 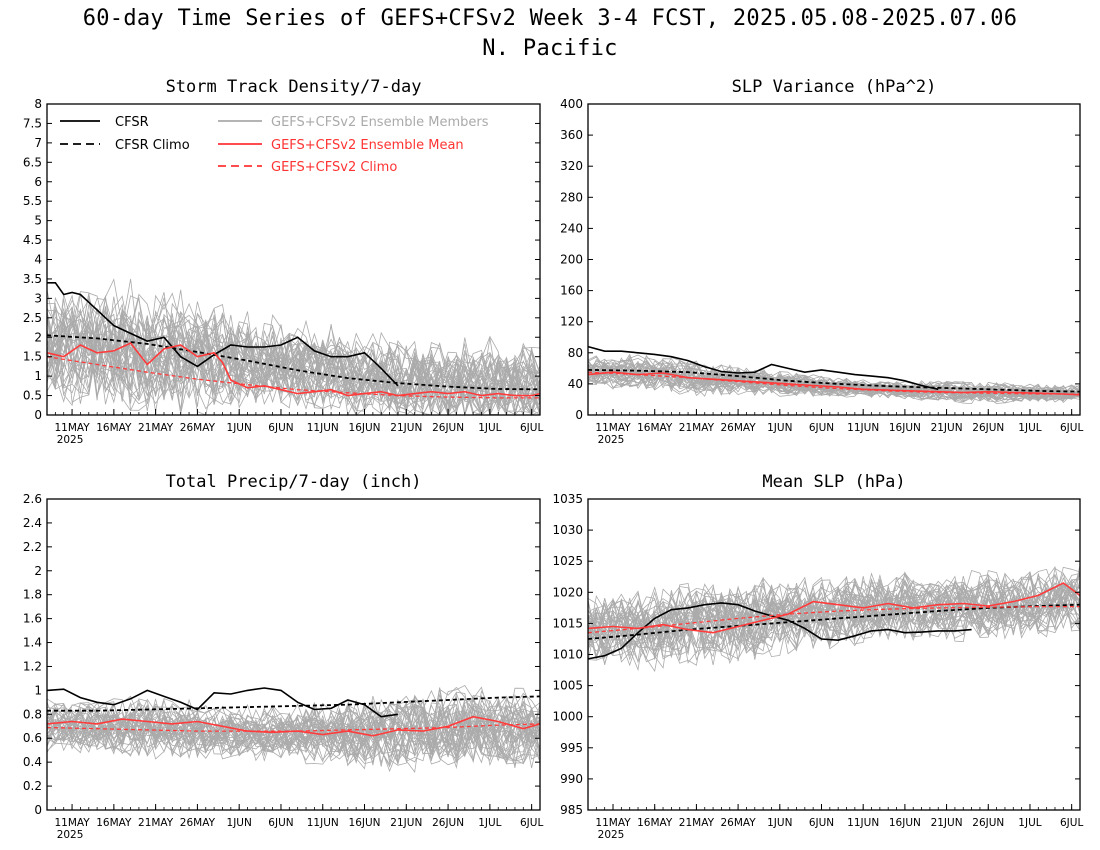 I want to click on x-tick-label: 16JUN, so click(x=365, y=823).